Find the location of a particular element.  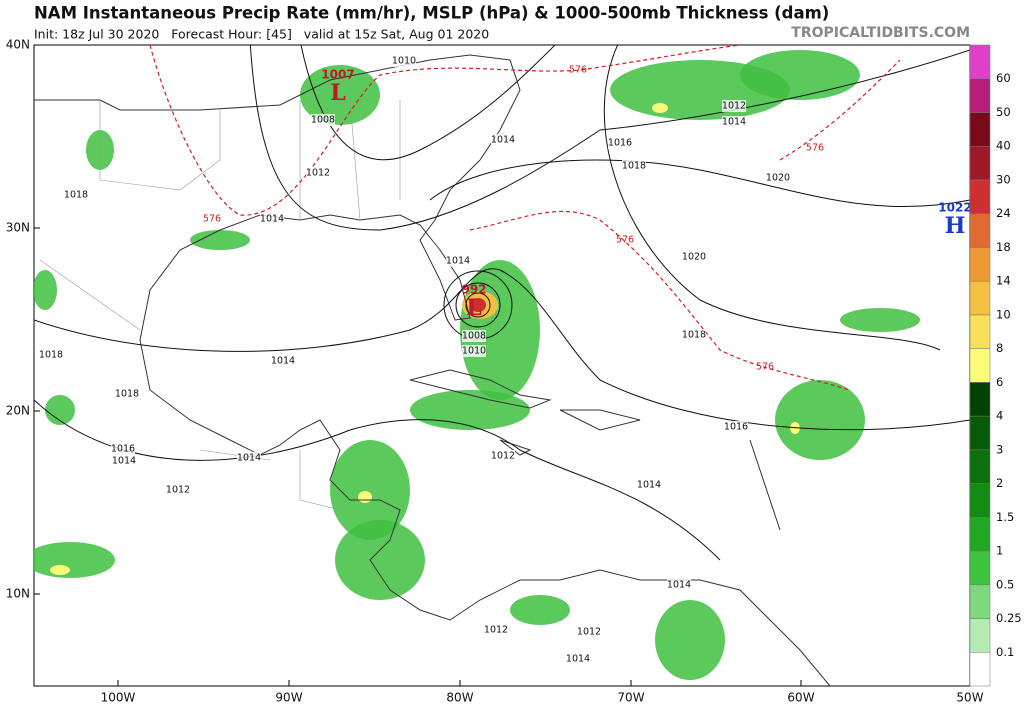

colorbar-label: 24 is located at coordinates (1003, 213).